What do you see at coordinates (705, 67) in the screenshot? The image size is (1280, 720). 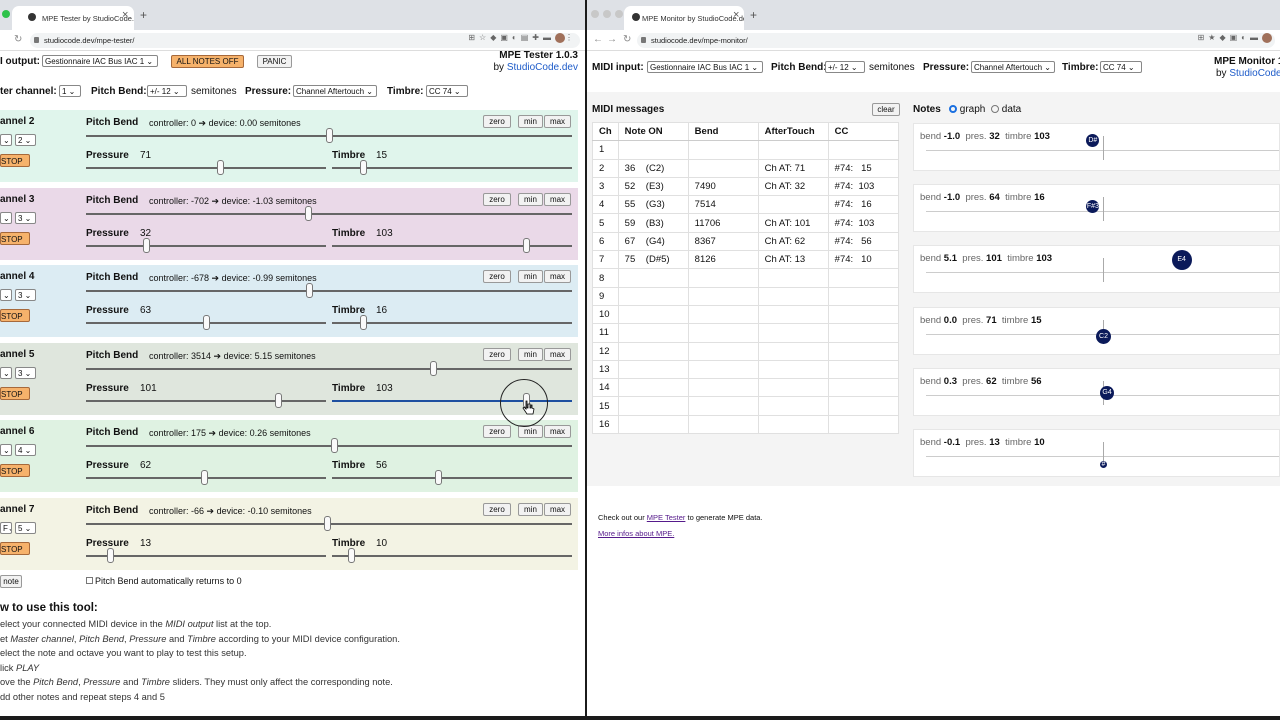 I see `midi-input-select: Gestionnaire IAC Bus IAC 1 ⌄` at bounding box center [705, 67].